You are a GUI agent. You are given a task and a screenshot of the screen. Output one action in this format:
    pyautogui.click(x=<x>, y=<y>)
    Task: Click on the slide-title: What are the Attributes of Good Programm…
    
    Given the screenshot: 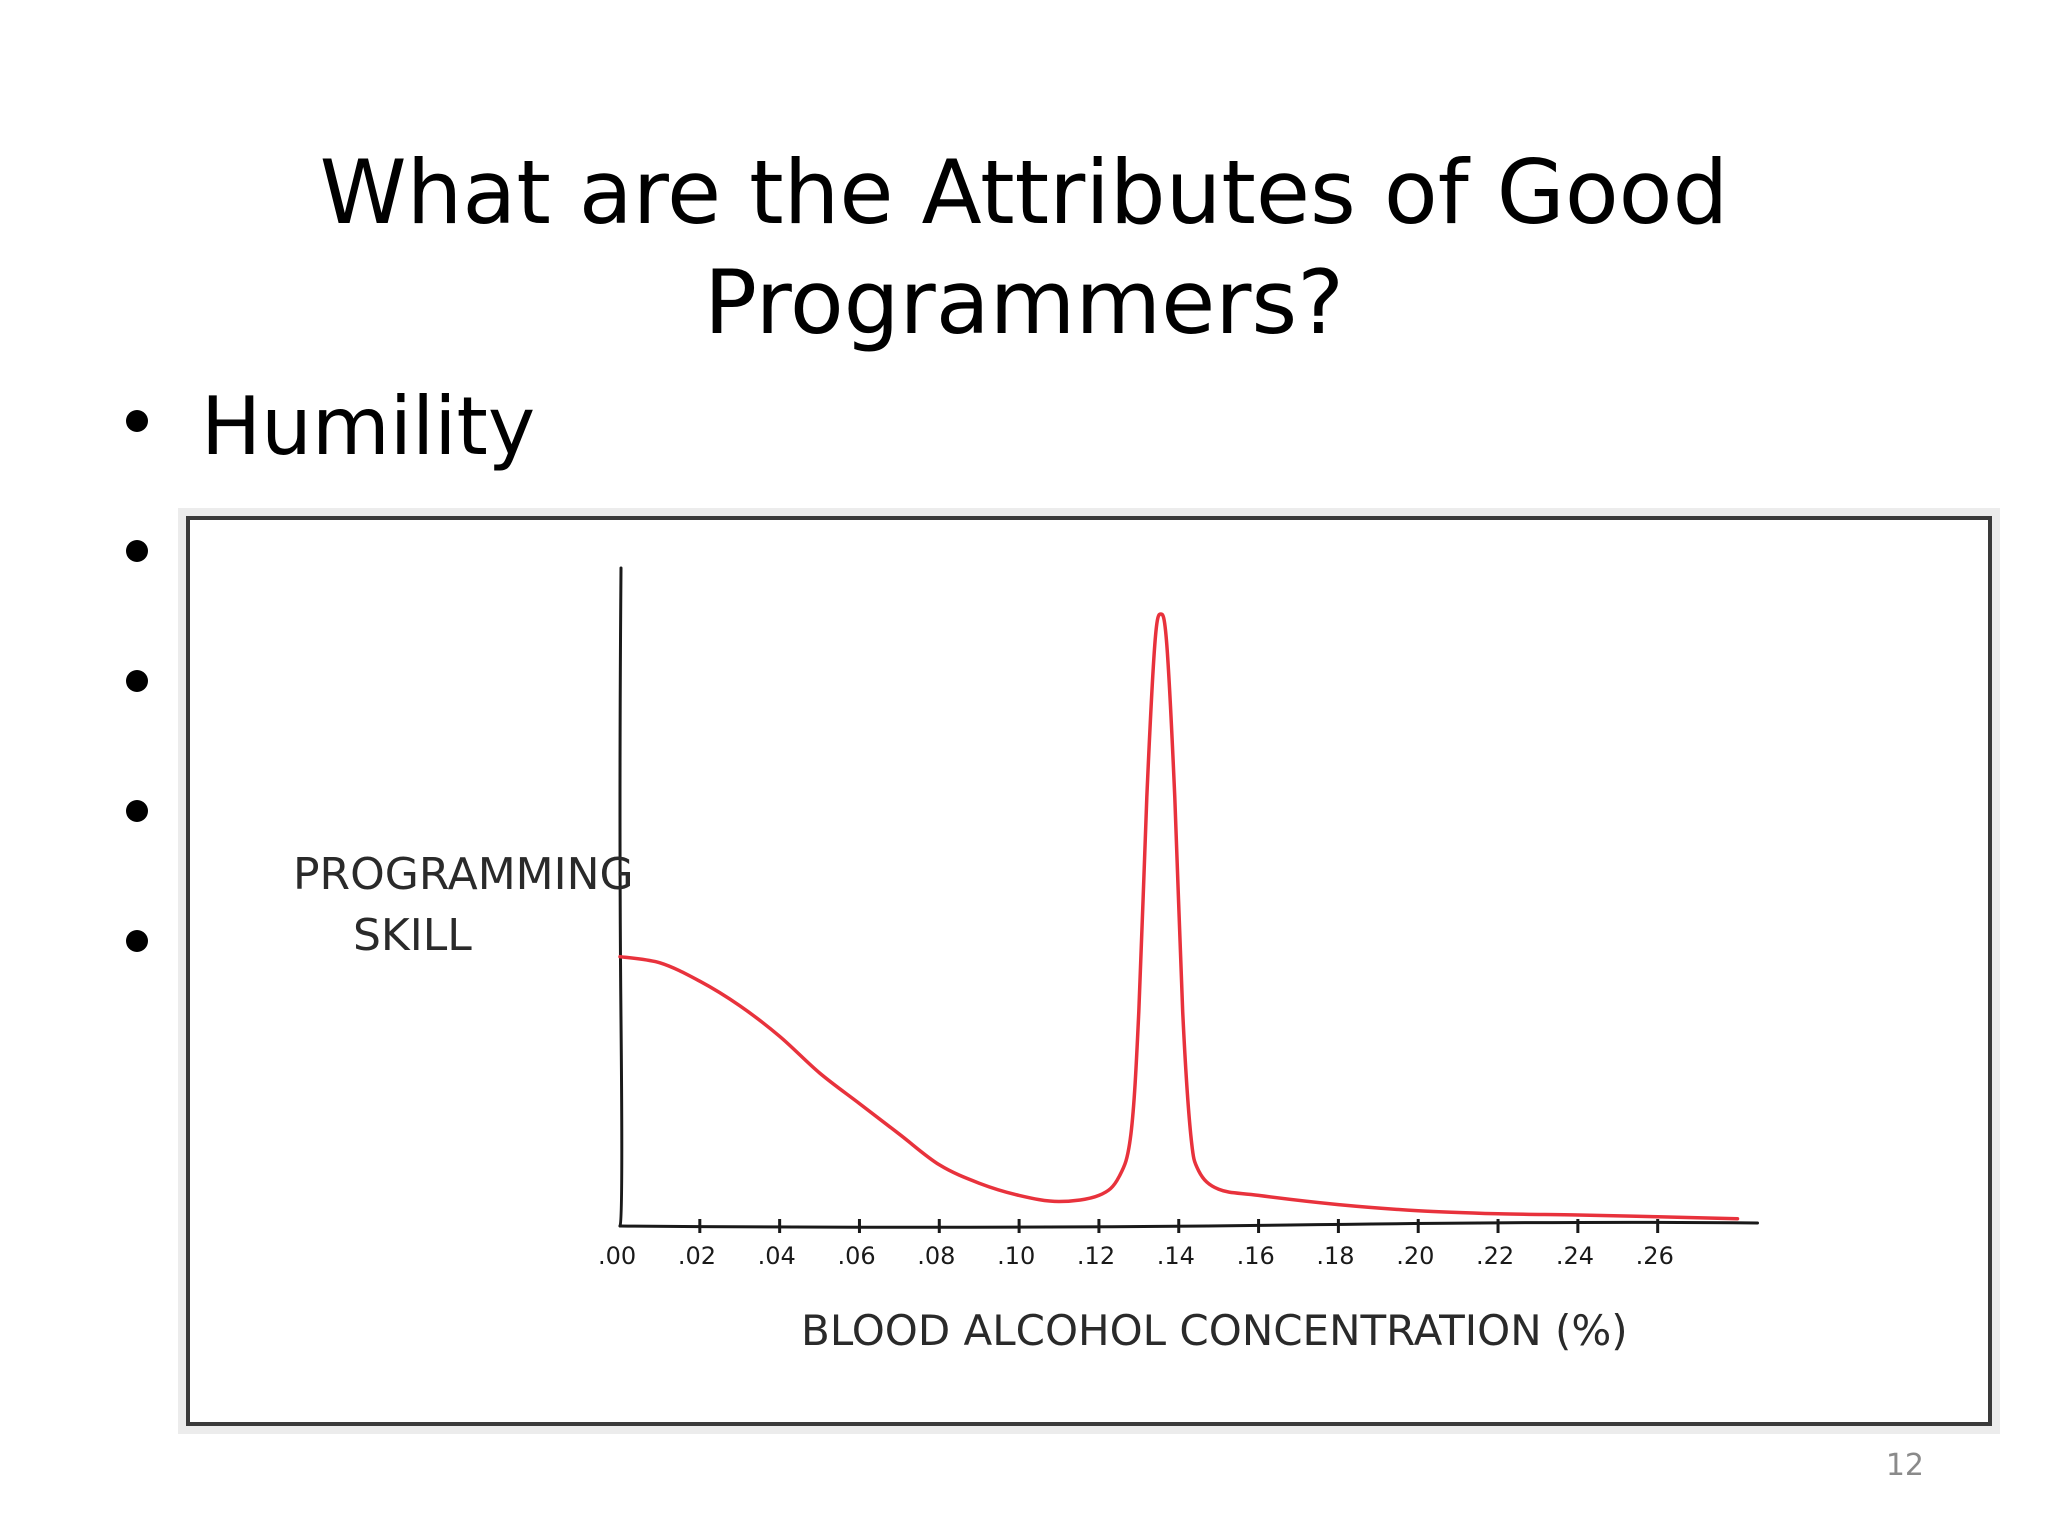 What is the action you would take?
    pyautogui.click(x=1024, y=247)
    